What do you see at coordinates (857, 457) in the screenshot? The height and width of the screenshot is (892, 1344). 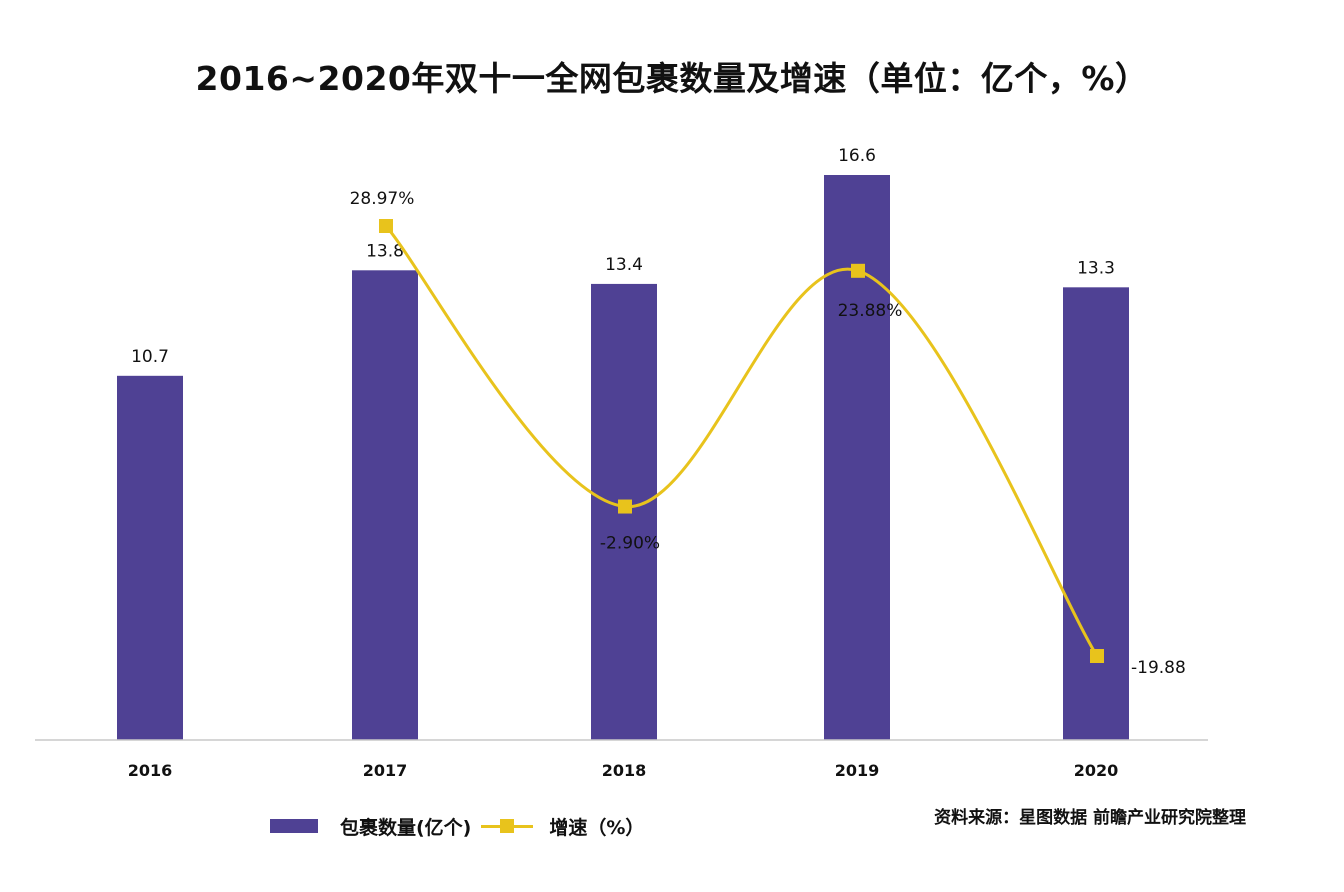 I see `bar-2019` at bounding box center [857, 457].